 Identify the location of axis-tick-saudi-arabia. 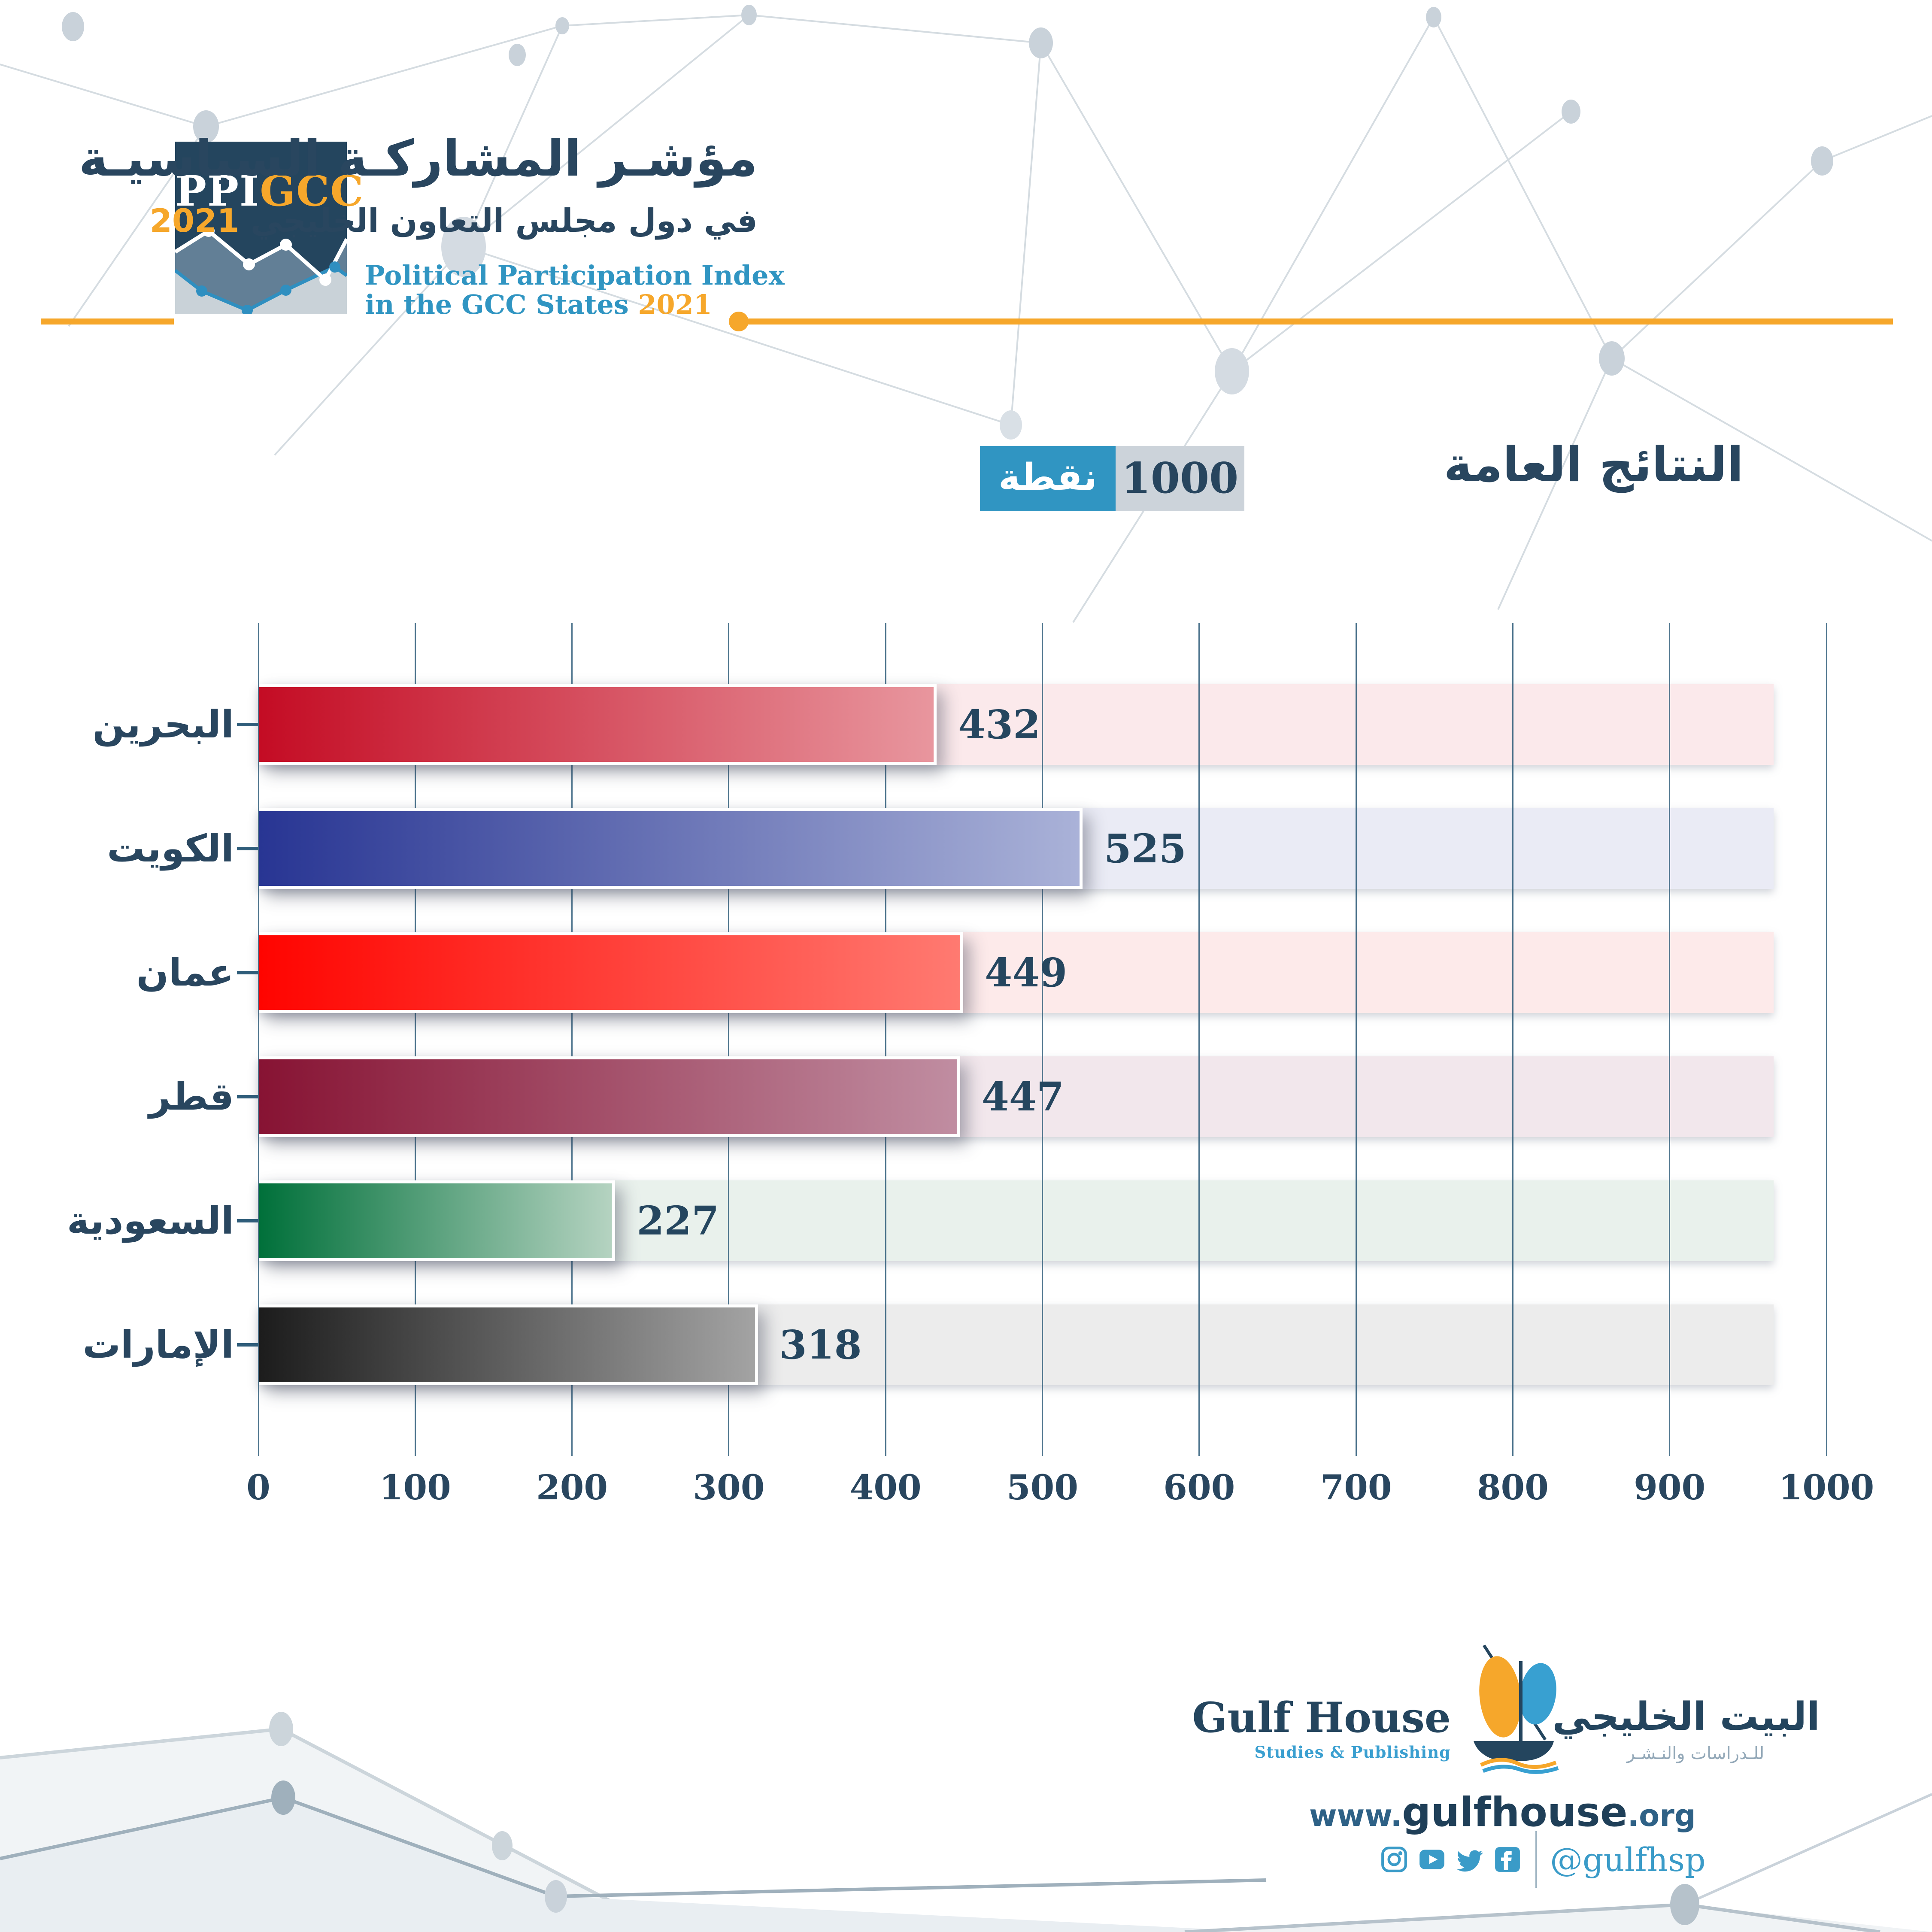
(247, 1220).